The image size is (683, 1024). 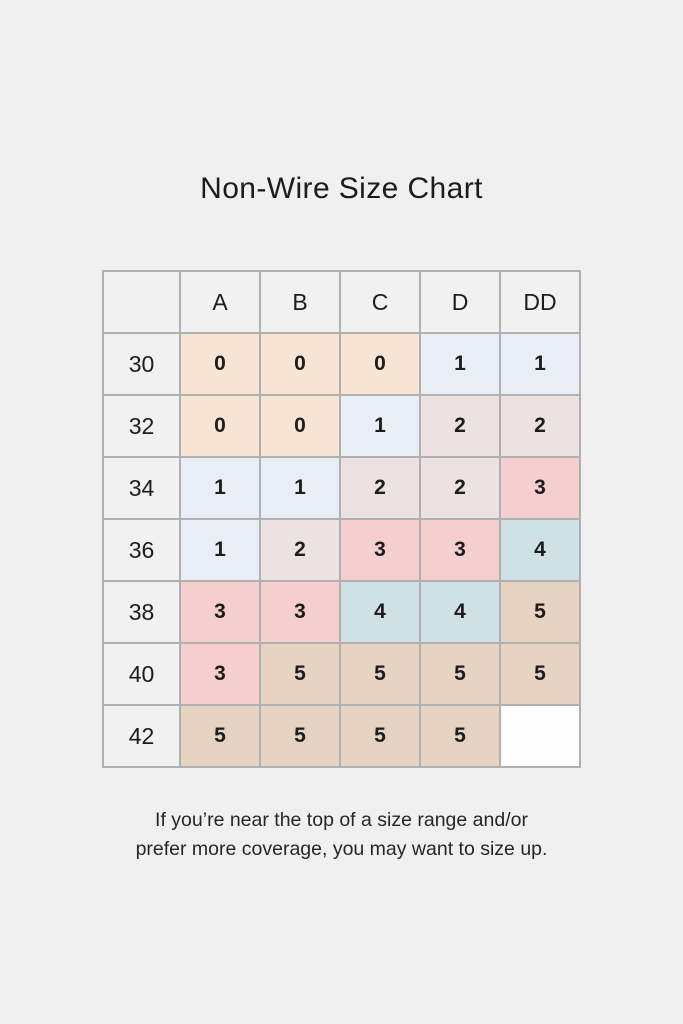 I want to click on table-row: 42 5 5 5 5, so click(x=341, y=736).